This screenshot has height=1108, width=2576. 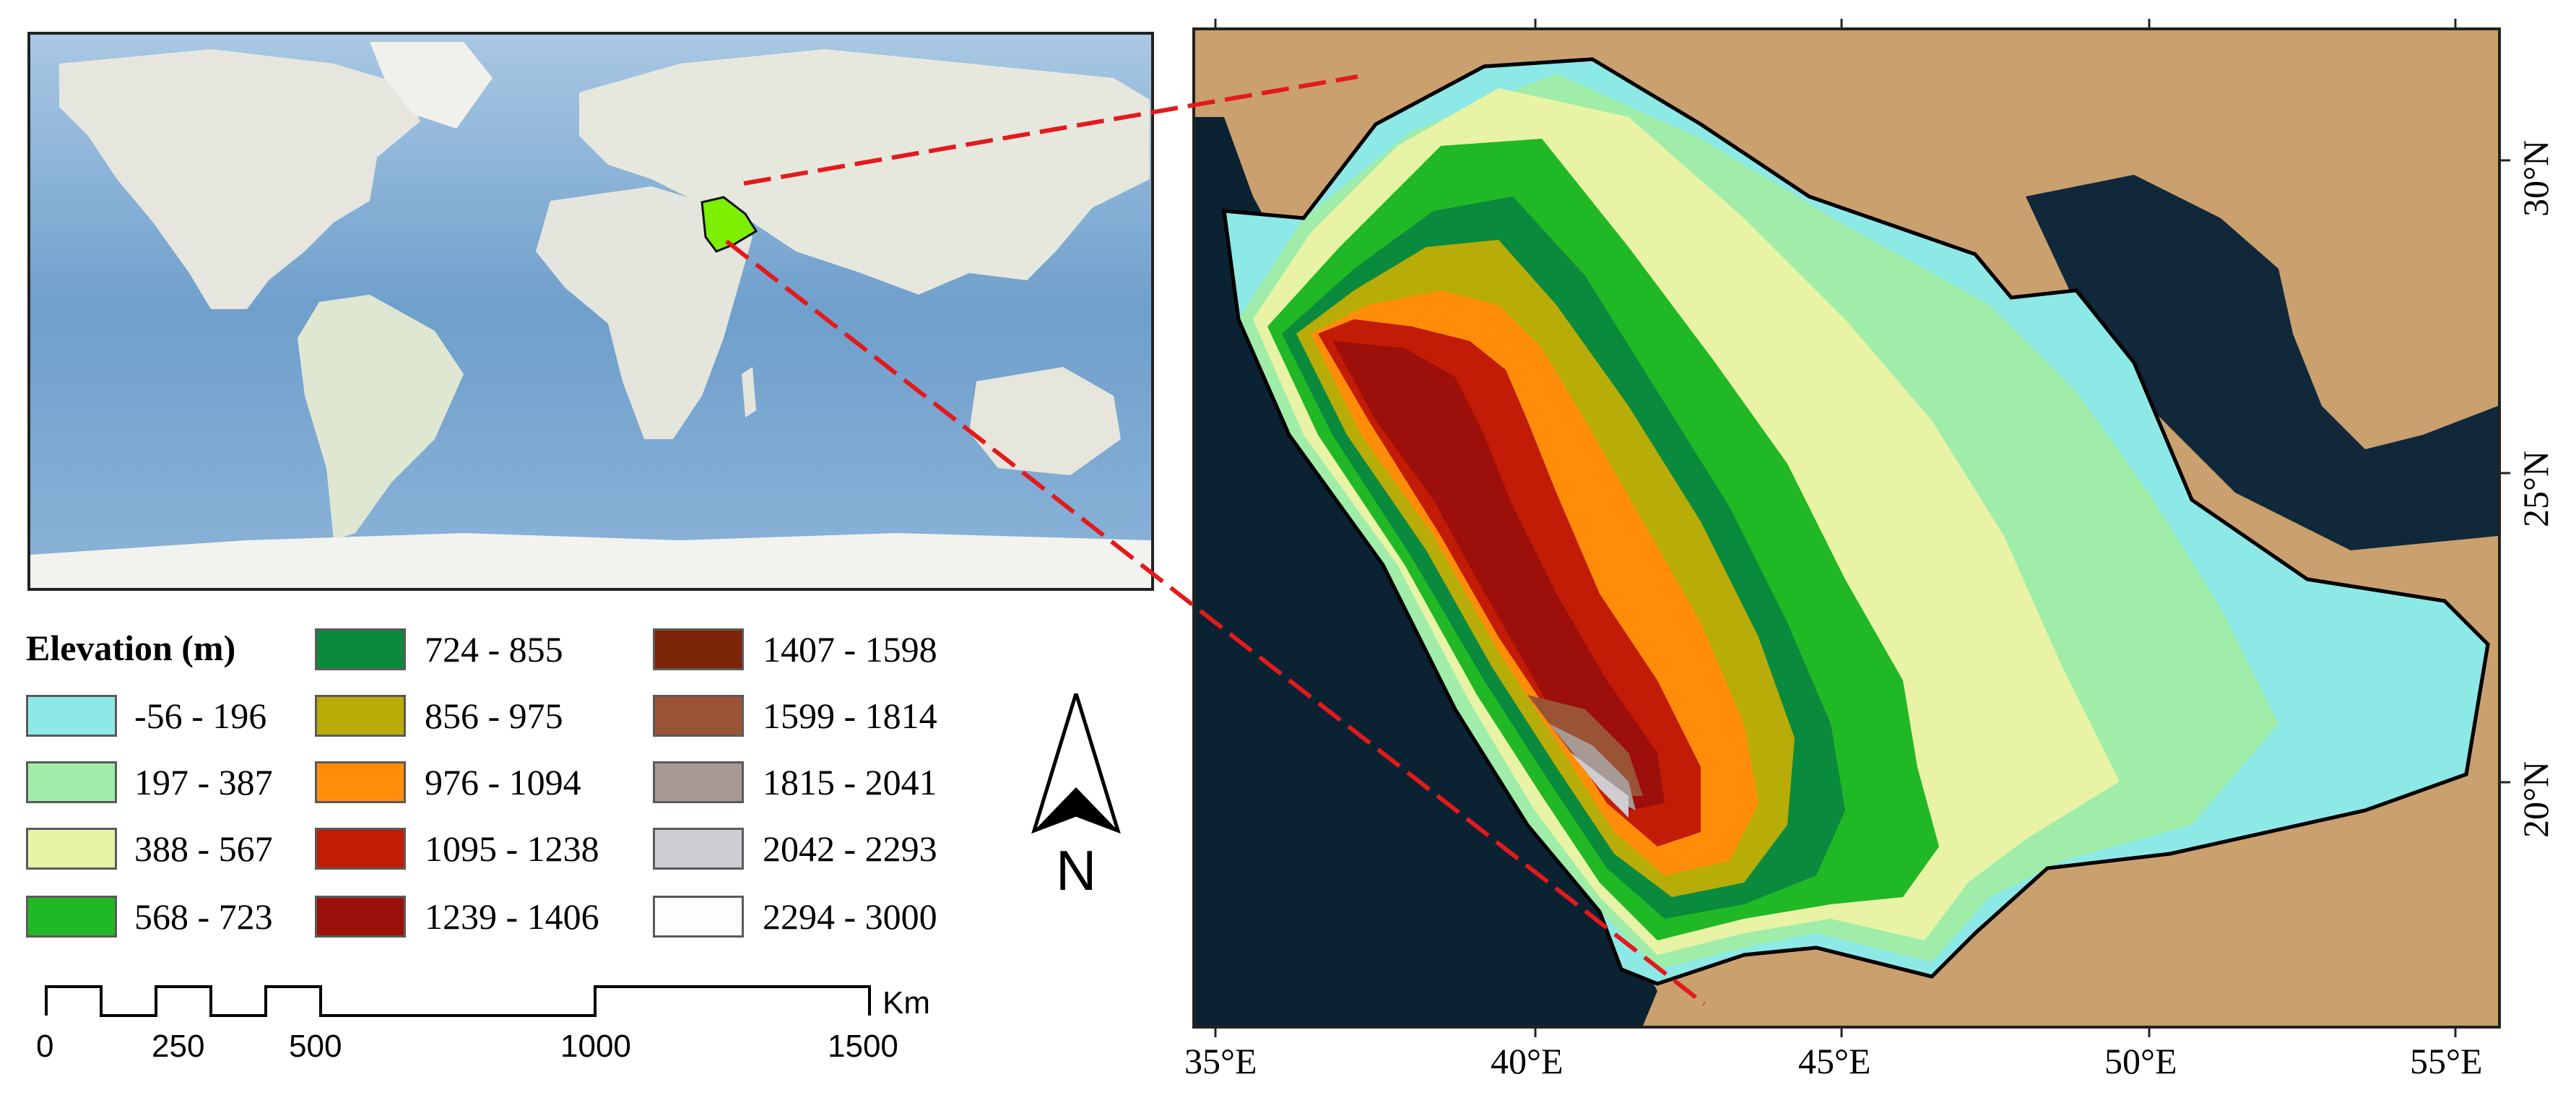 What do you see at coordinates (1076, 870) in the screenshot?
I see `north-arrow-label: N` at bounding box center [1076, 870].